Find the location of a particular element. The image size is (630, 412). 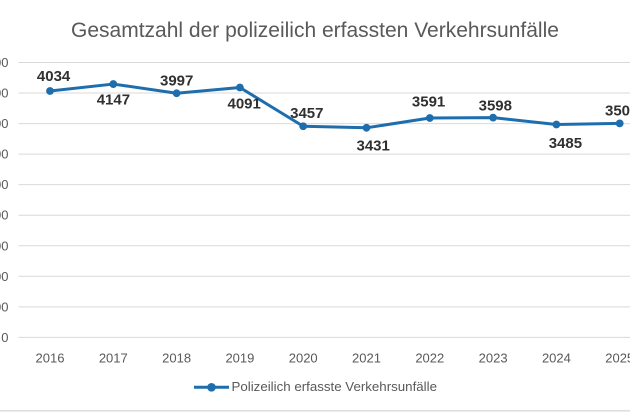

svg-text: 2024 is located at coordinates (556, 357).